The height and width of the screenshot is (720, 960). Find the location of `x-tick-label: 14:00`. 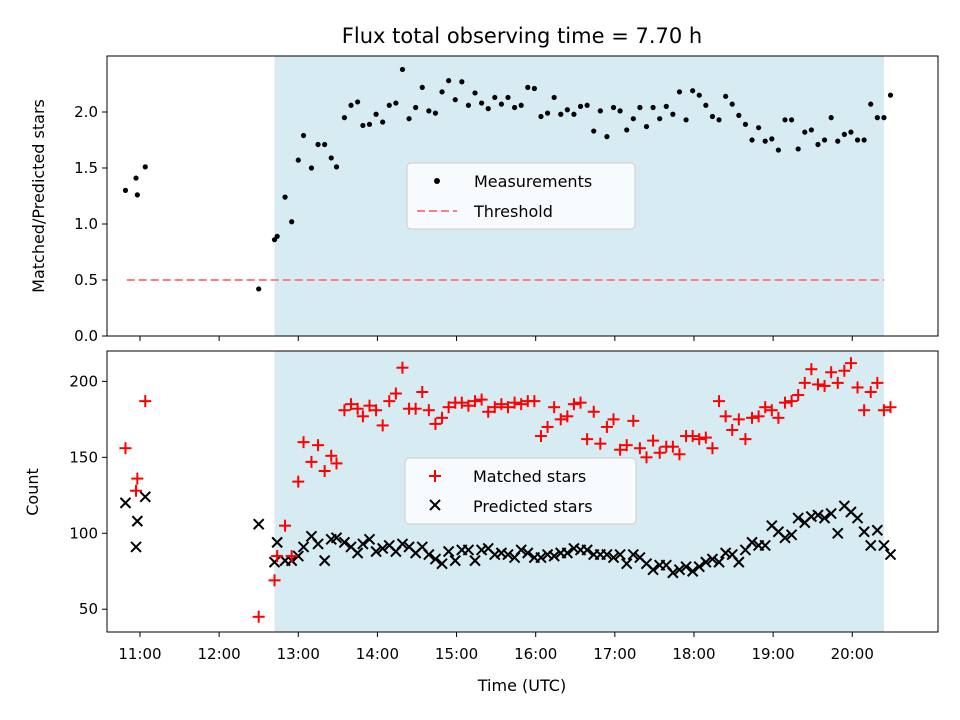

x-tick-label: 14:00 is located at coordinates (377, 654).